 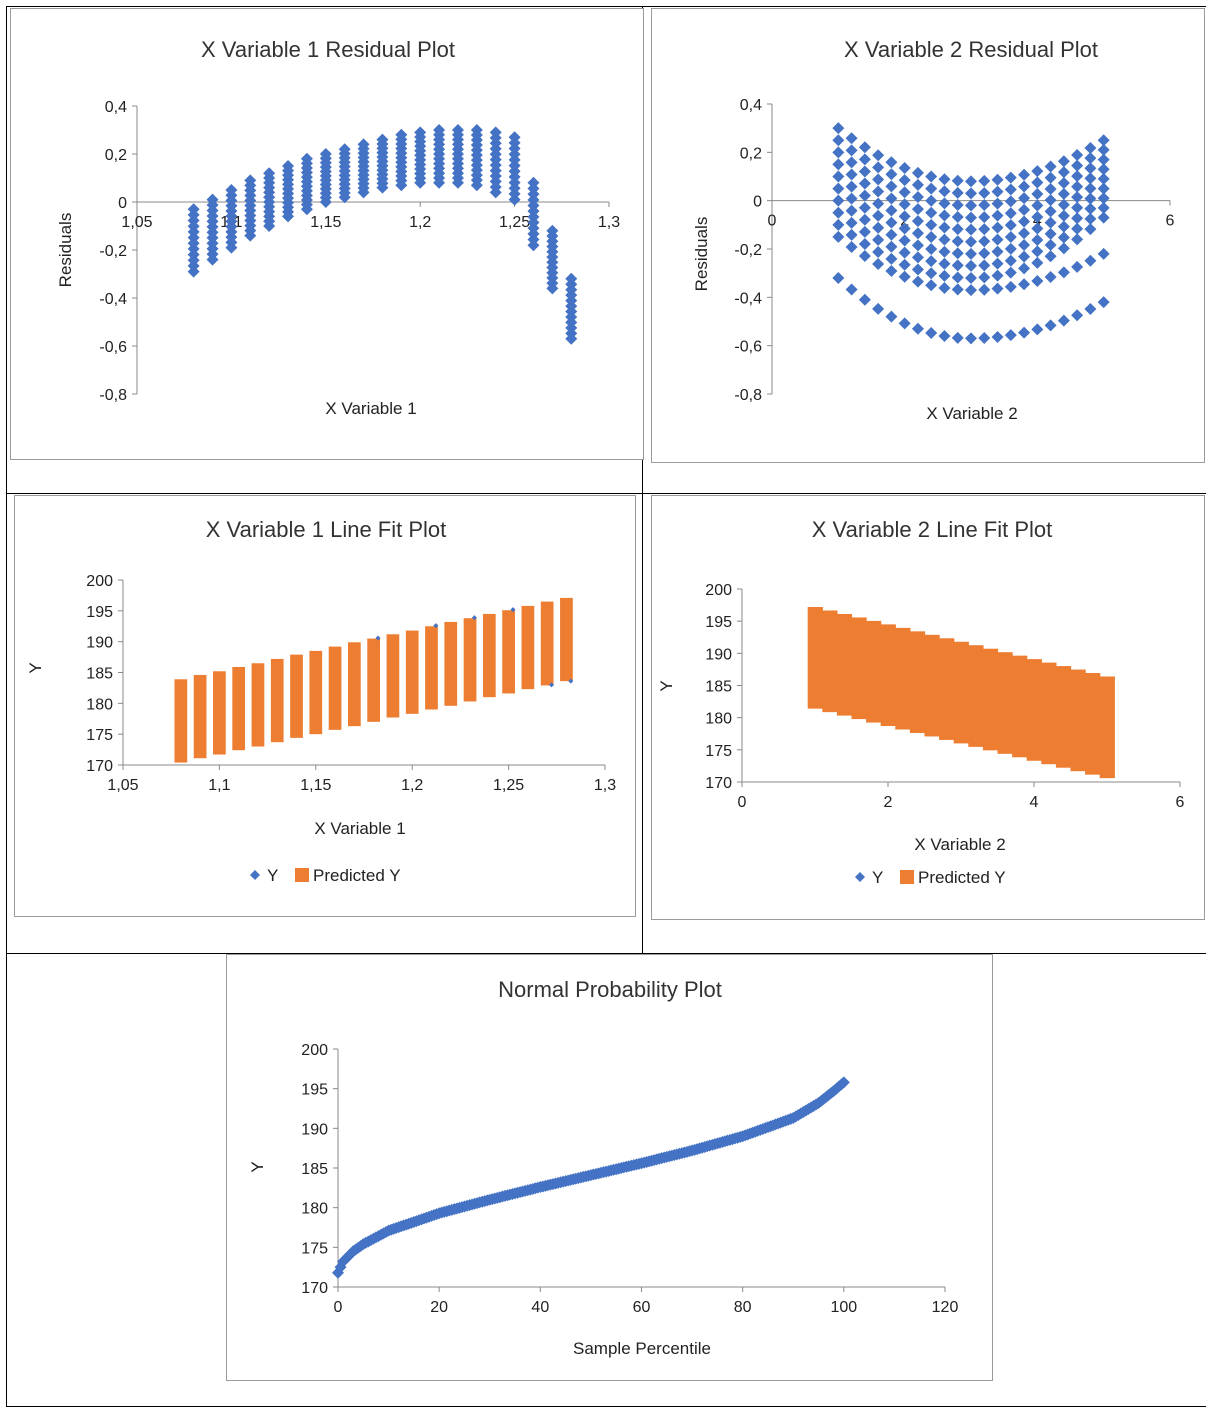 I want to click on c5-y-tick-label: 180, so click(x=314, y=1209).